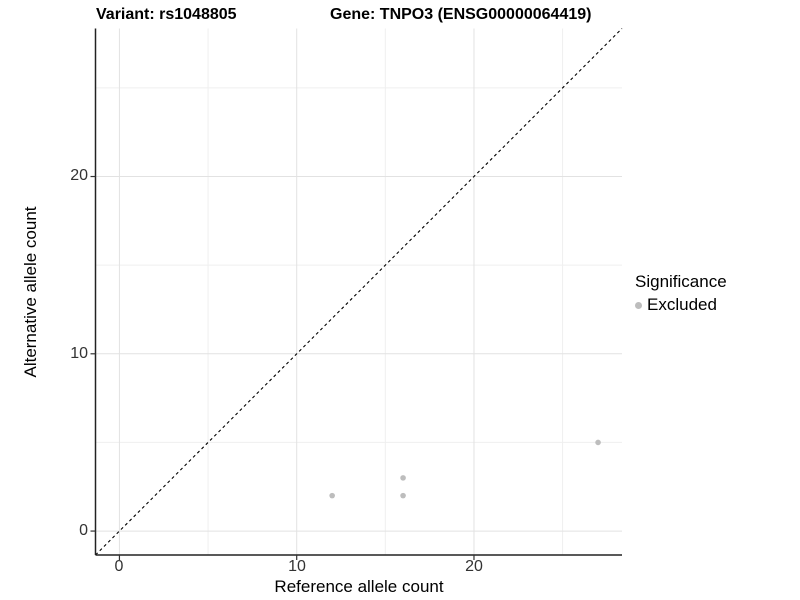  What do you see at coordinates (359, 586) in the screenshot?
I see `x-axis-title: Reference allele count` at bounding box center [359, 586].